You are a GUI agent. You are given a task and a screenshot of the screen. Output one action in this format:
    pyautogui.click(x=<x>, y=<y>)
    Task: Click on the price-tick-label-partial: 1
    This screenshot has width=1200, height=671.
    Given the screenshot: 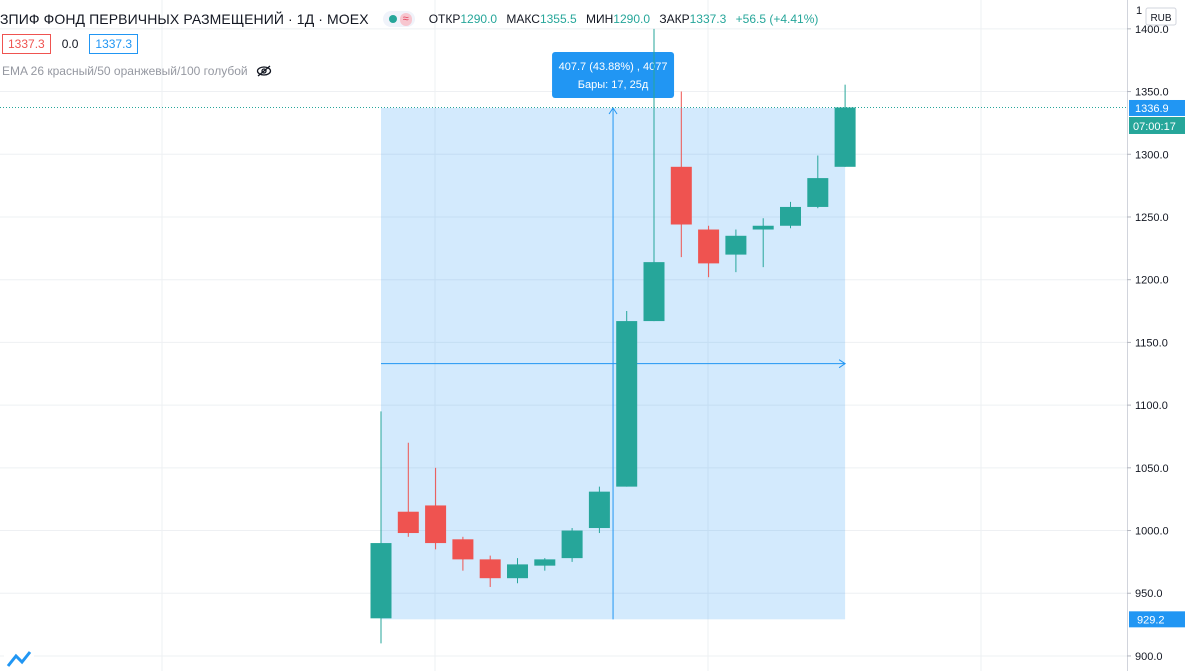 What is the action you would take?
    pyautogui.click(x=1139, y=11)
    